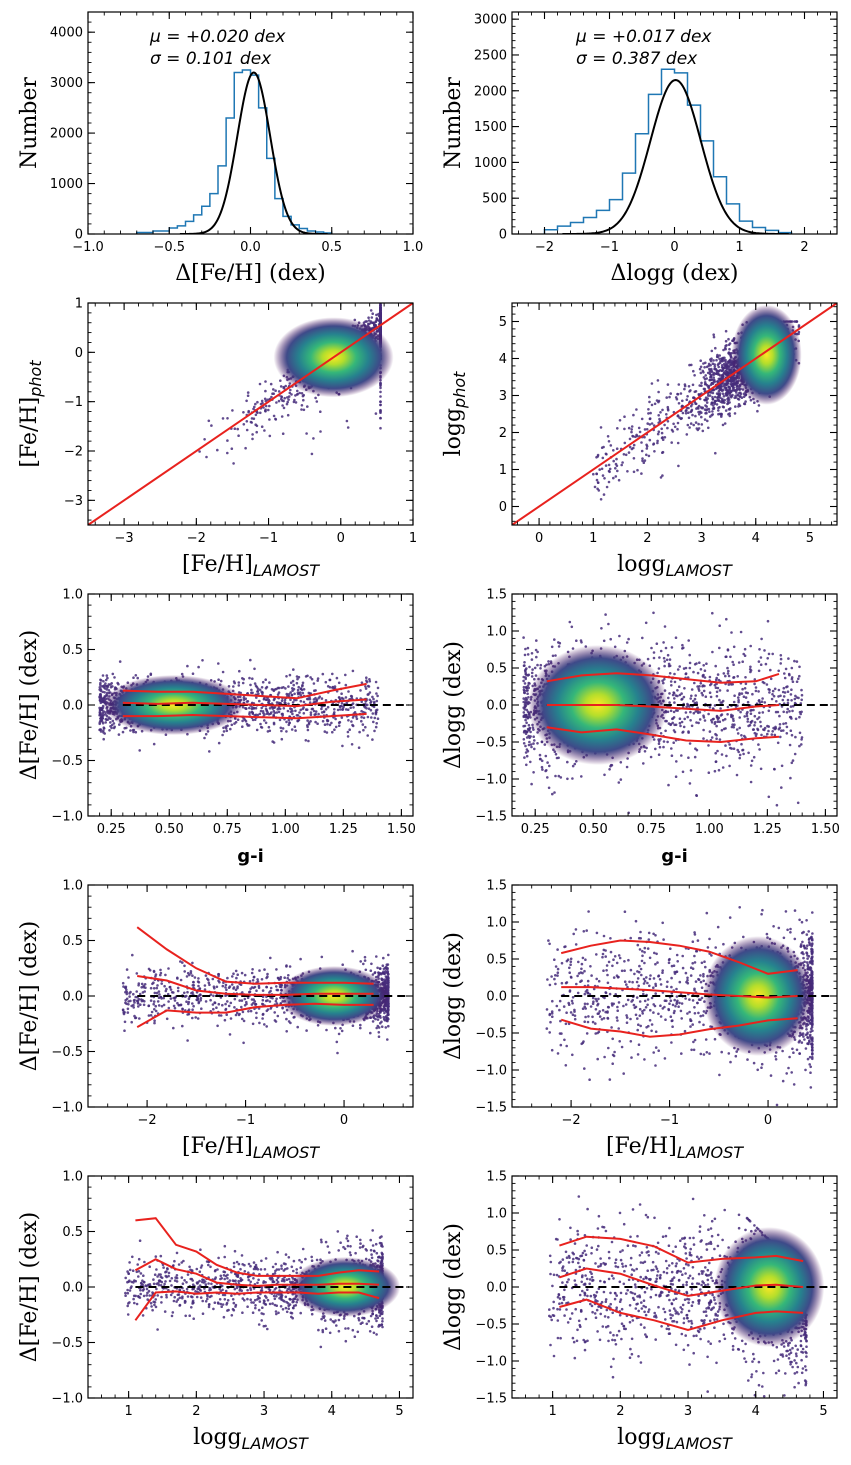 This screenshot has width=851, height=1465. What do you see at coordinates (250, 414) in the screenshot?
I see `axes-frame` at bounding box center [250, 414].